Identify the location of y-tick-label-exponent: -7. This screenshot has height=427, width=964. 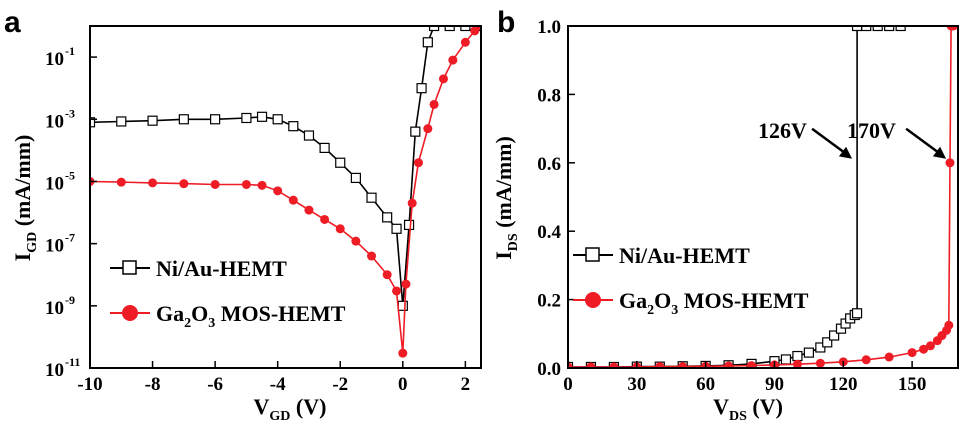
(70, 238).